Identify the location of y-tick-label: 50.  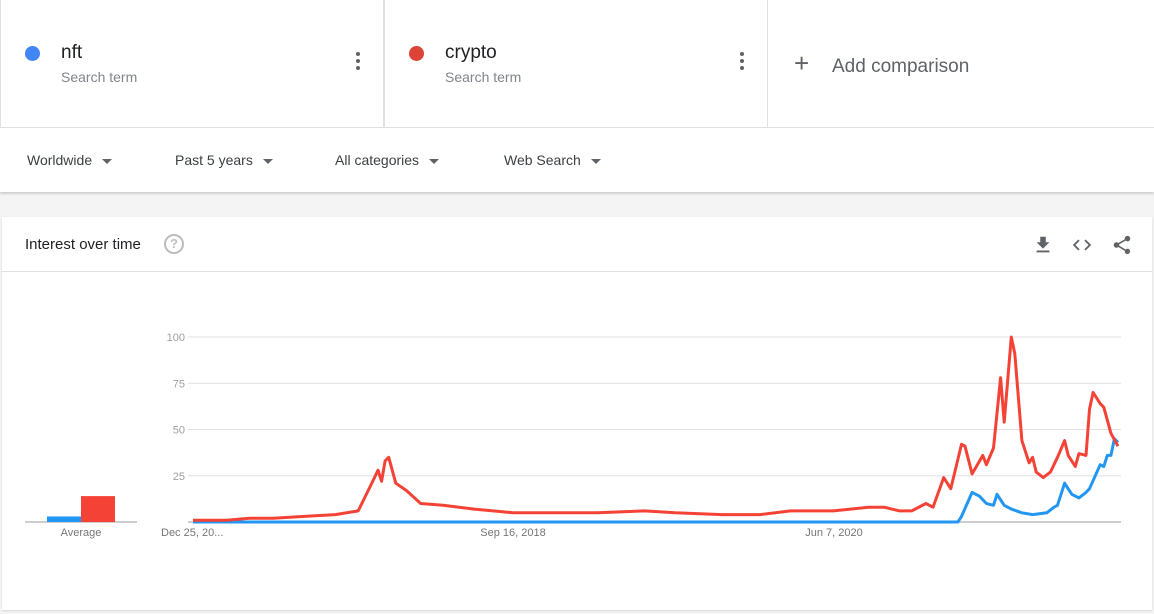
(179, 431).